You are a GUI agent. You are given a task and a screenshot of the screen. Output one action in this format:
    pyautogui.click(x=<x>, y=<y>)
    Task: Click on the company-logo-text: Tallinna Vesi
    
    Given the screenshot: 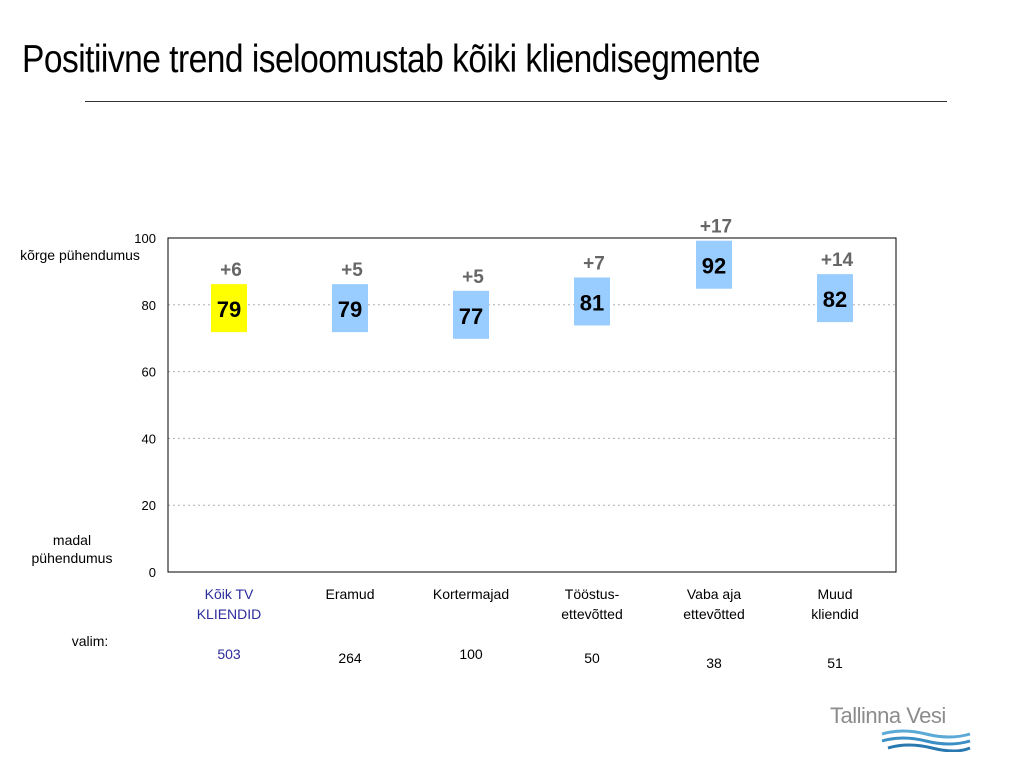 What is the action you would take?
    pyautogui.click(x=888, y=715)
    